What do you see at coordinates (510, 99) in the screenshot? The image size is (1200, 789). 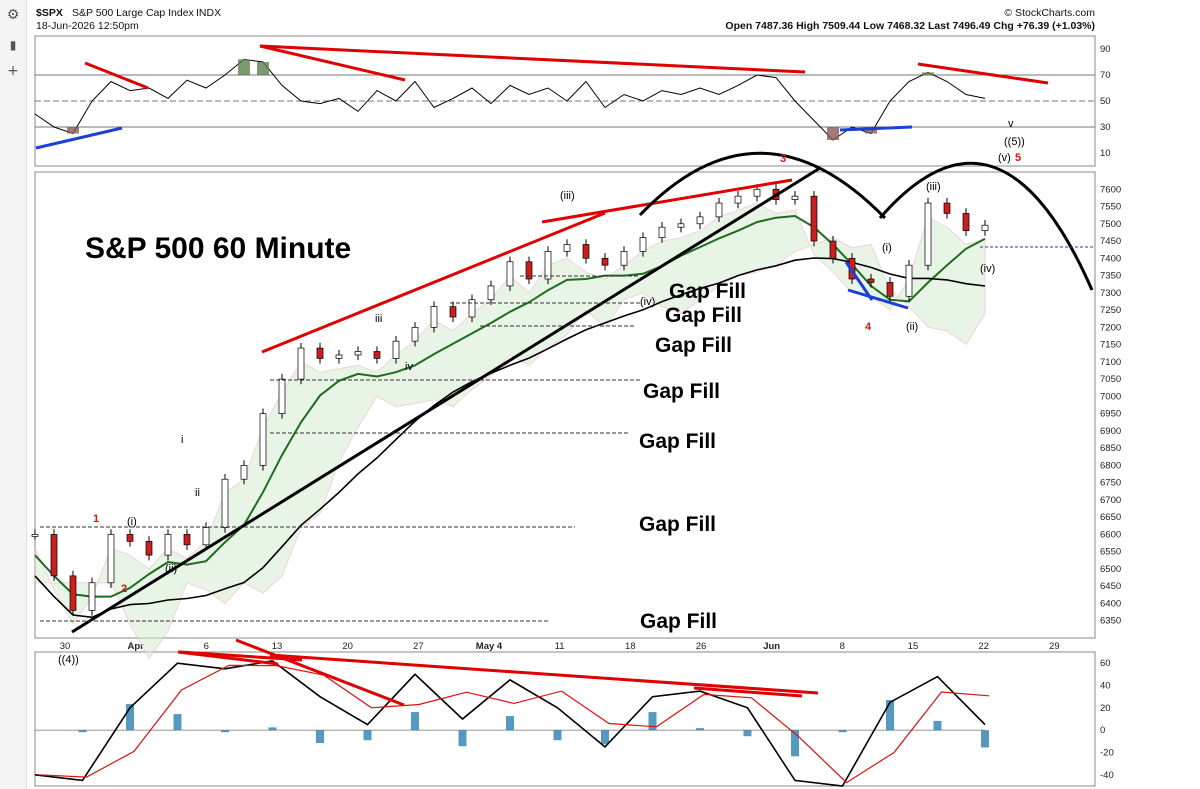 I see `rsi-line` at bounding box center [510, 99].